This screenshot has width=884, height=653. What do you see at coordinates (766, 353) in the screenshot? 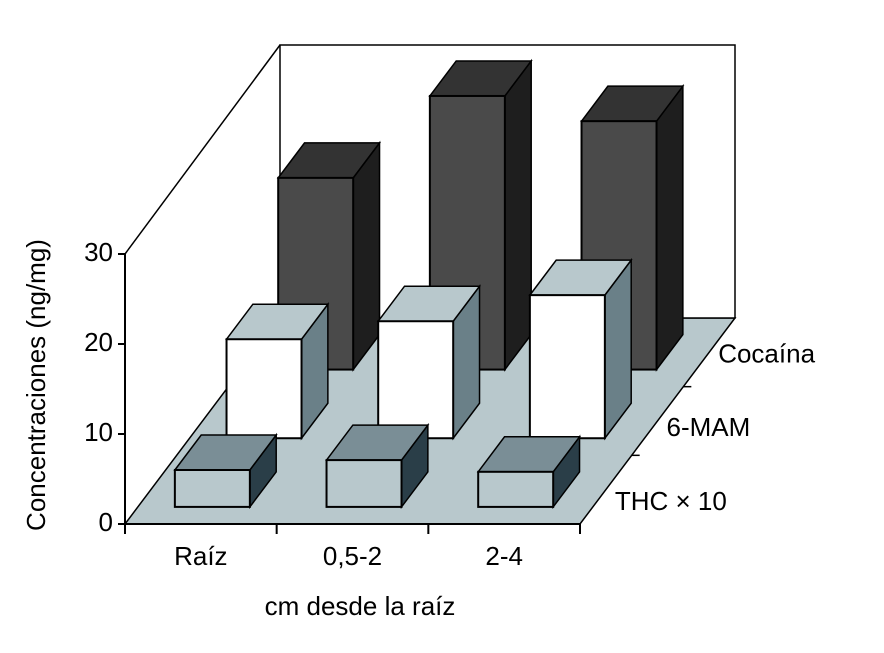
I see `series-label: Cocaína` at bounding box center [766, 353].